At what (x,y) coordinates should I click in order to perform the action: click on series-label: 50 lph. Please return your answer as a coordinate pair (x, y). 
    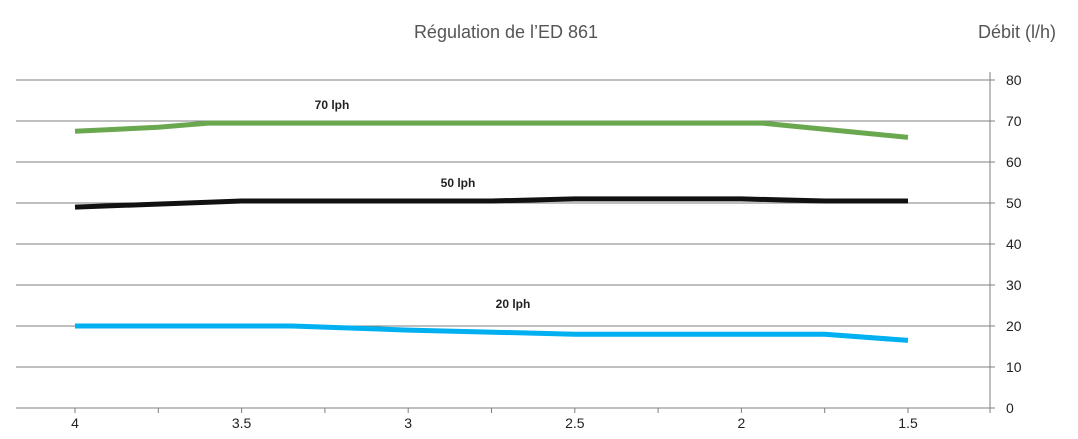
    Looking at the image, I should click on (458, 183).